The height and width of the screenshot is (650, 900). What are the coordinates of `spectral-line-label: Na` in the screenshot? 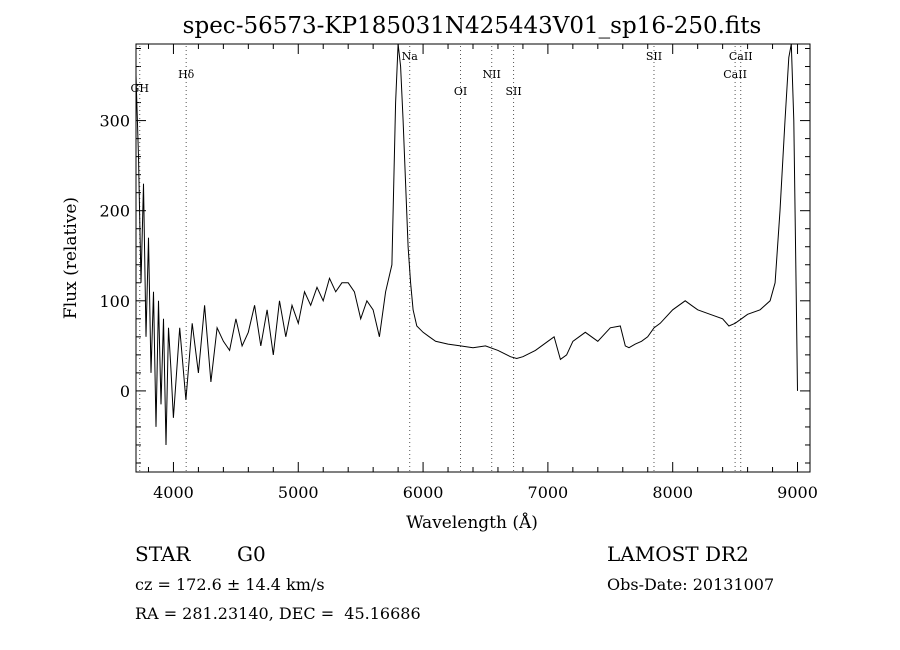 It's located at (410, 56).